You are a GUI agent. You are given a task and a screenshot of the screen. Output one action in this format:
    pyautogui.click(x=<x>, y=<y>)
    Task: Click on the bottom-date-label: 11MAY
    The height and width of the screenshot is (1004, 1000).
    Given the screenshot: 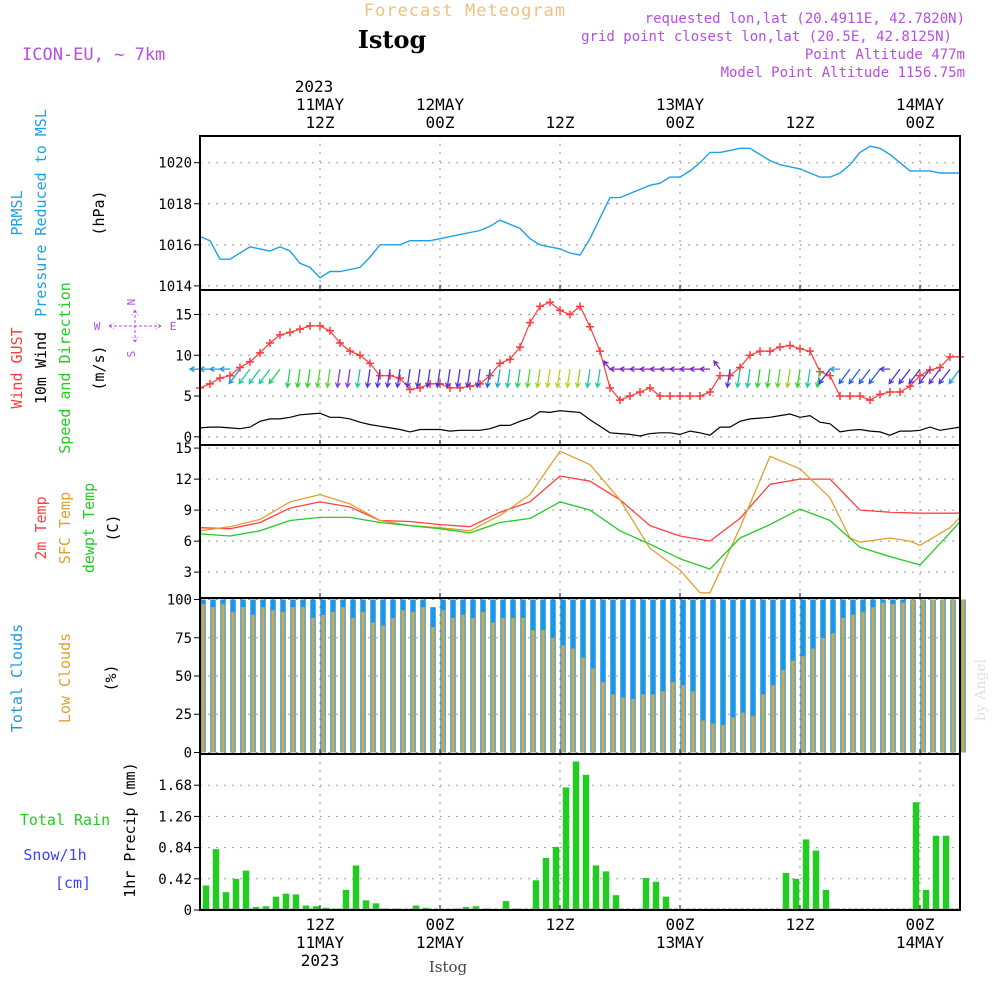 What is the action you would take?
    pyautogui.click(x=320, y=942)
    